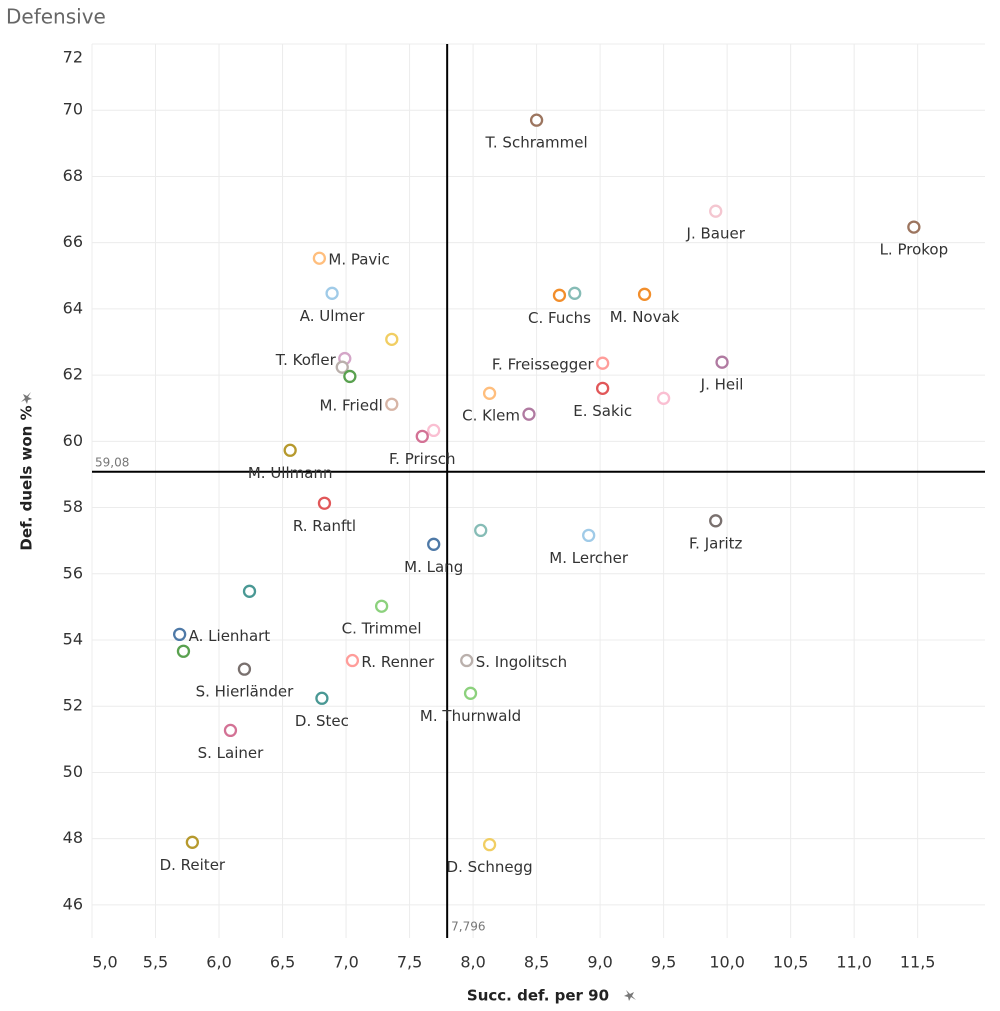 The height and width of the screenshot is (1011, 1000). I want to click on y-tick-label: 58, so click(73, 506).